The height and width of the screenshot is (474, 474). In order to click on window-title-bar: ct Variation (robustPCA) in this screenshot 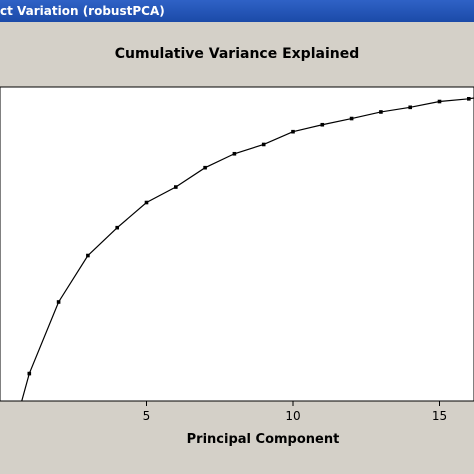, I will do `click(237, 11)`.